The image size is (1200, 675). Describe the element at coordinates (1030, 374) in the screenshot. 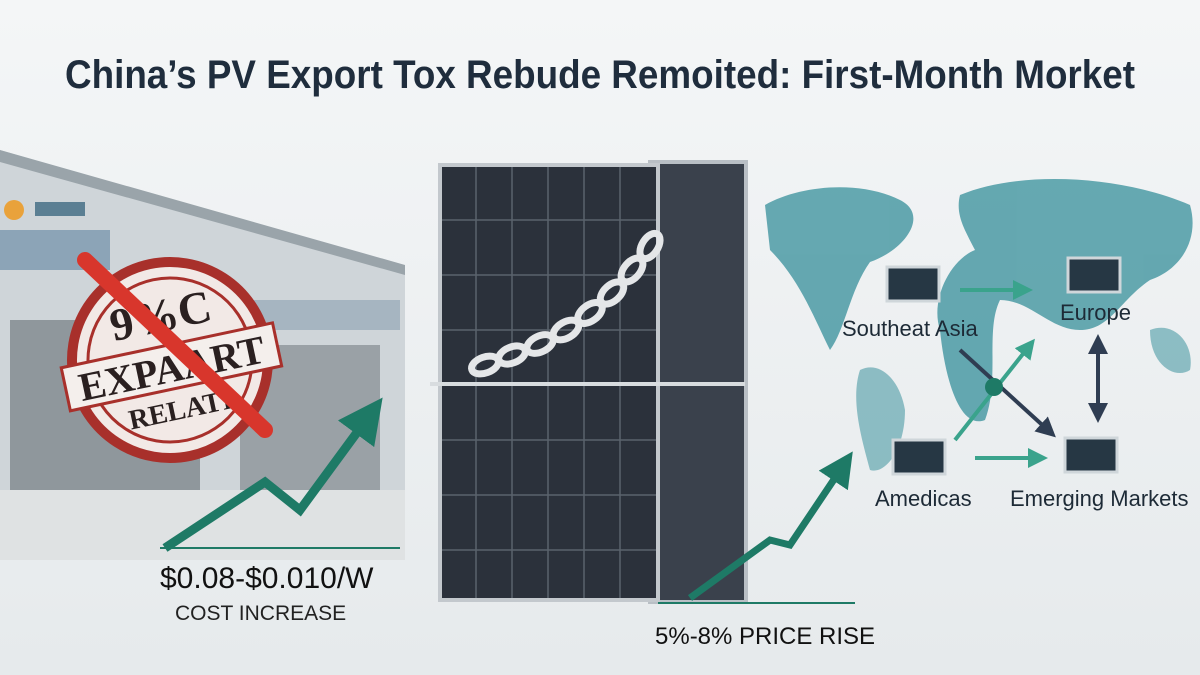

I see `map-arrows` at that location.